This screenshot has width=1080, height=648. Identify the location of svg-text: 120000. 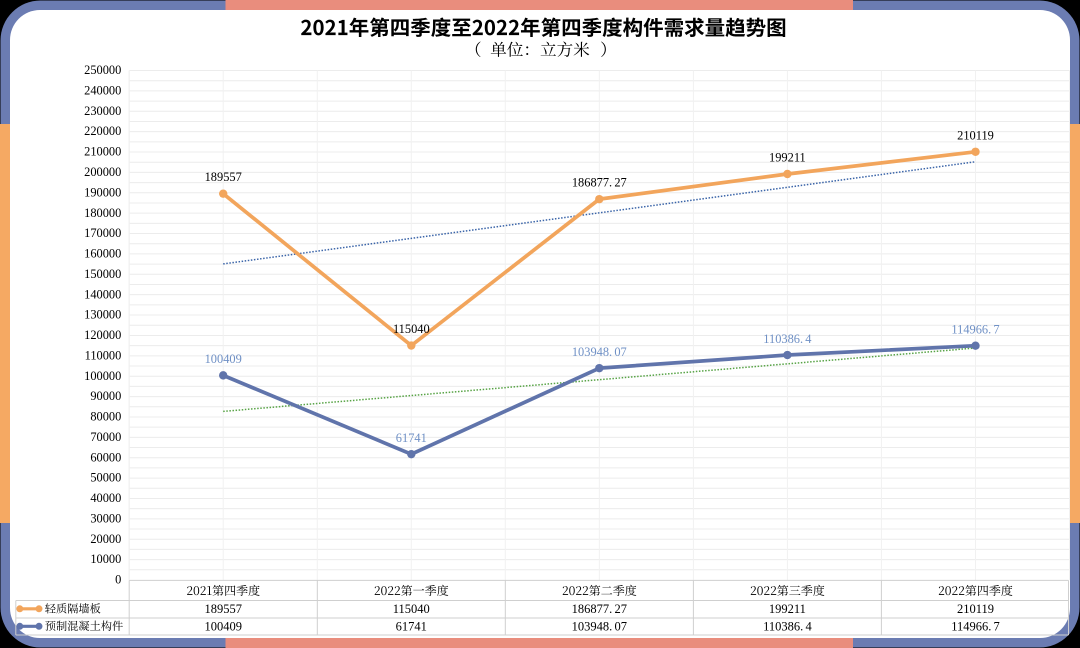
(102, 335).